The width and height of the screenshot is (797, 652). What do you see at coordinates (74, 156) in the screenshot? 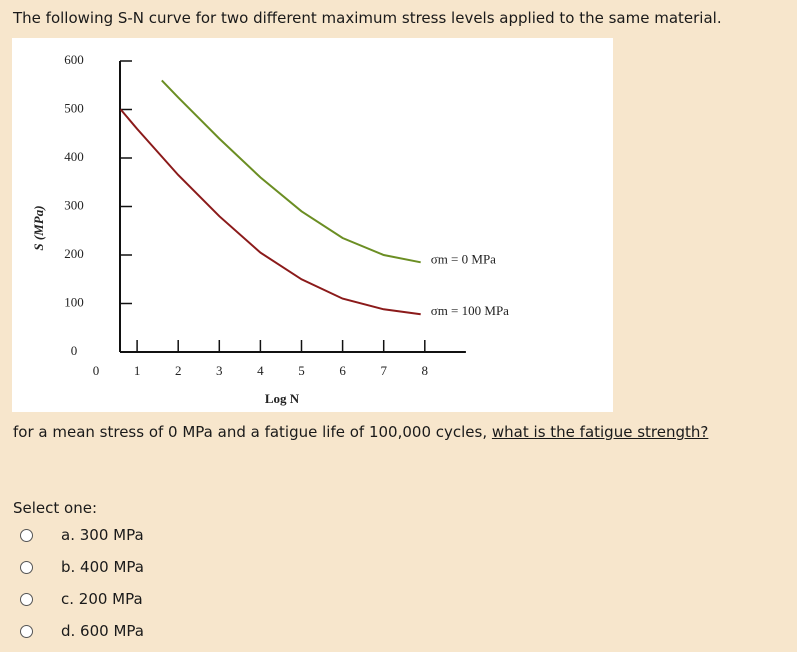
I see `y-tick-label: 400` at bounding box center [74, 156].